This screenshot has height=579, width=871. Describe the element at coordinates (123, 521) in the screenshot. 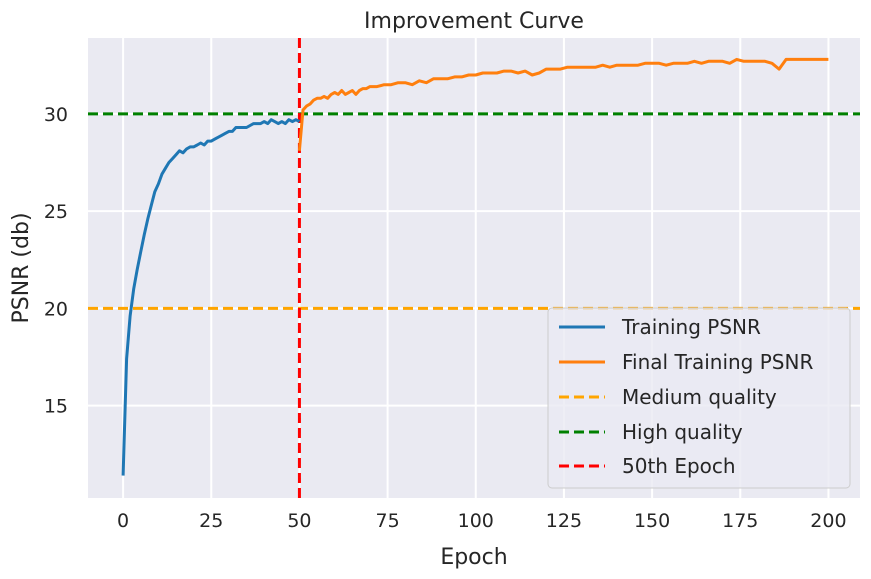

I see `x-tick-label: 0` at that location.